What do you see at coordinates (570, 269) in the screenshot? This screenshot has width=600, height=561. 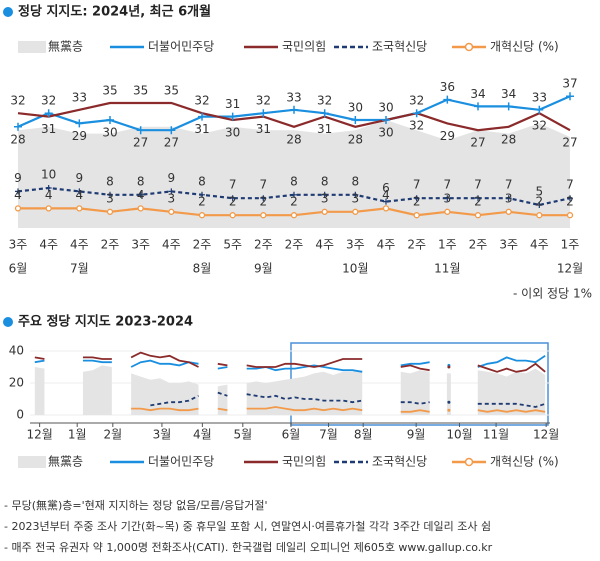 I see `month-label: 12월` at bounding box center [570, 269].